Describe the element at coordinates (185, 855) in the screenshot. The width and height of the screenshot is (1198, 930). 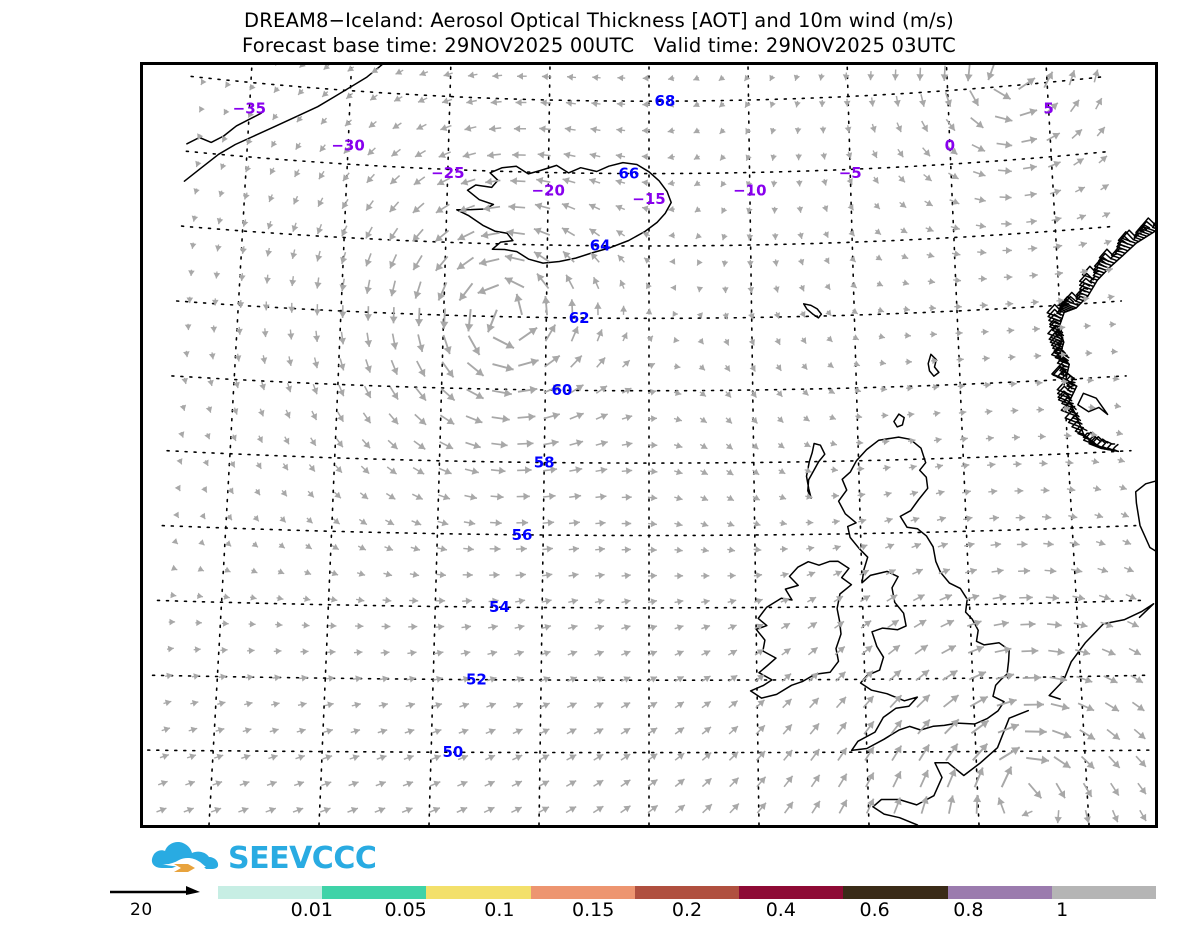
I see `cloud-shape` at that location.